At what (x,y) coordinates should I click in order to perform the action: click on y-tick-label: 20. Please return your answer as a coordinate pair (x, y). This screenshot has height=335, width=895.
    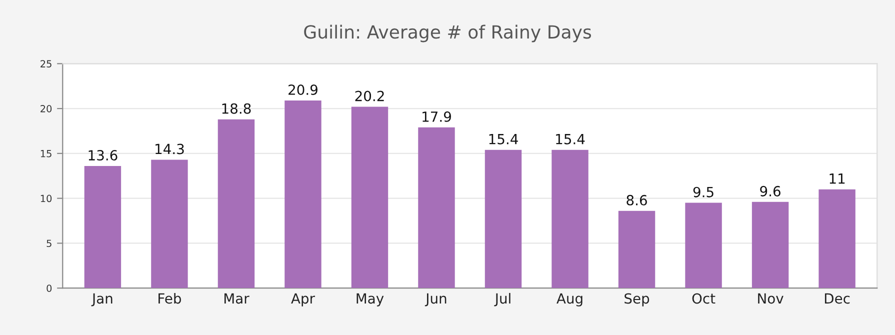
    Looking at the image, I should click on (46, 108).